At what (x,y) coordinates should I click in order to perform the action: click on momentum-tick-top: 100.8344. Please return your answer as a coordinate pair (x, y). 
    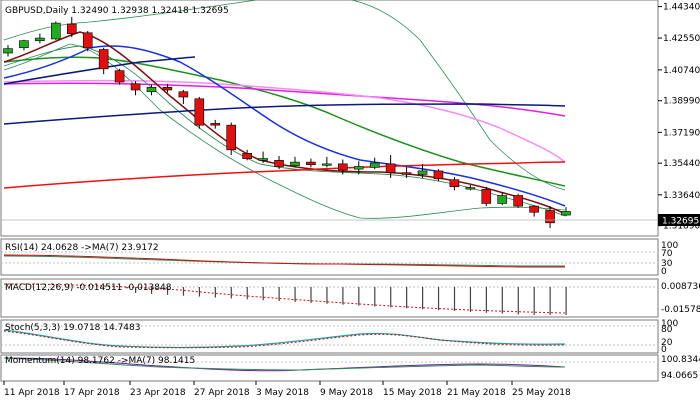
    Looking at the image, I should click on (680, 360).